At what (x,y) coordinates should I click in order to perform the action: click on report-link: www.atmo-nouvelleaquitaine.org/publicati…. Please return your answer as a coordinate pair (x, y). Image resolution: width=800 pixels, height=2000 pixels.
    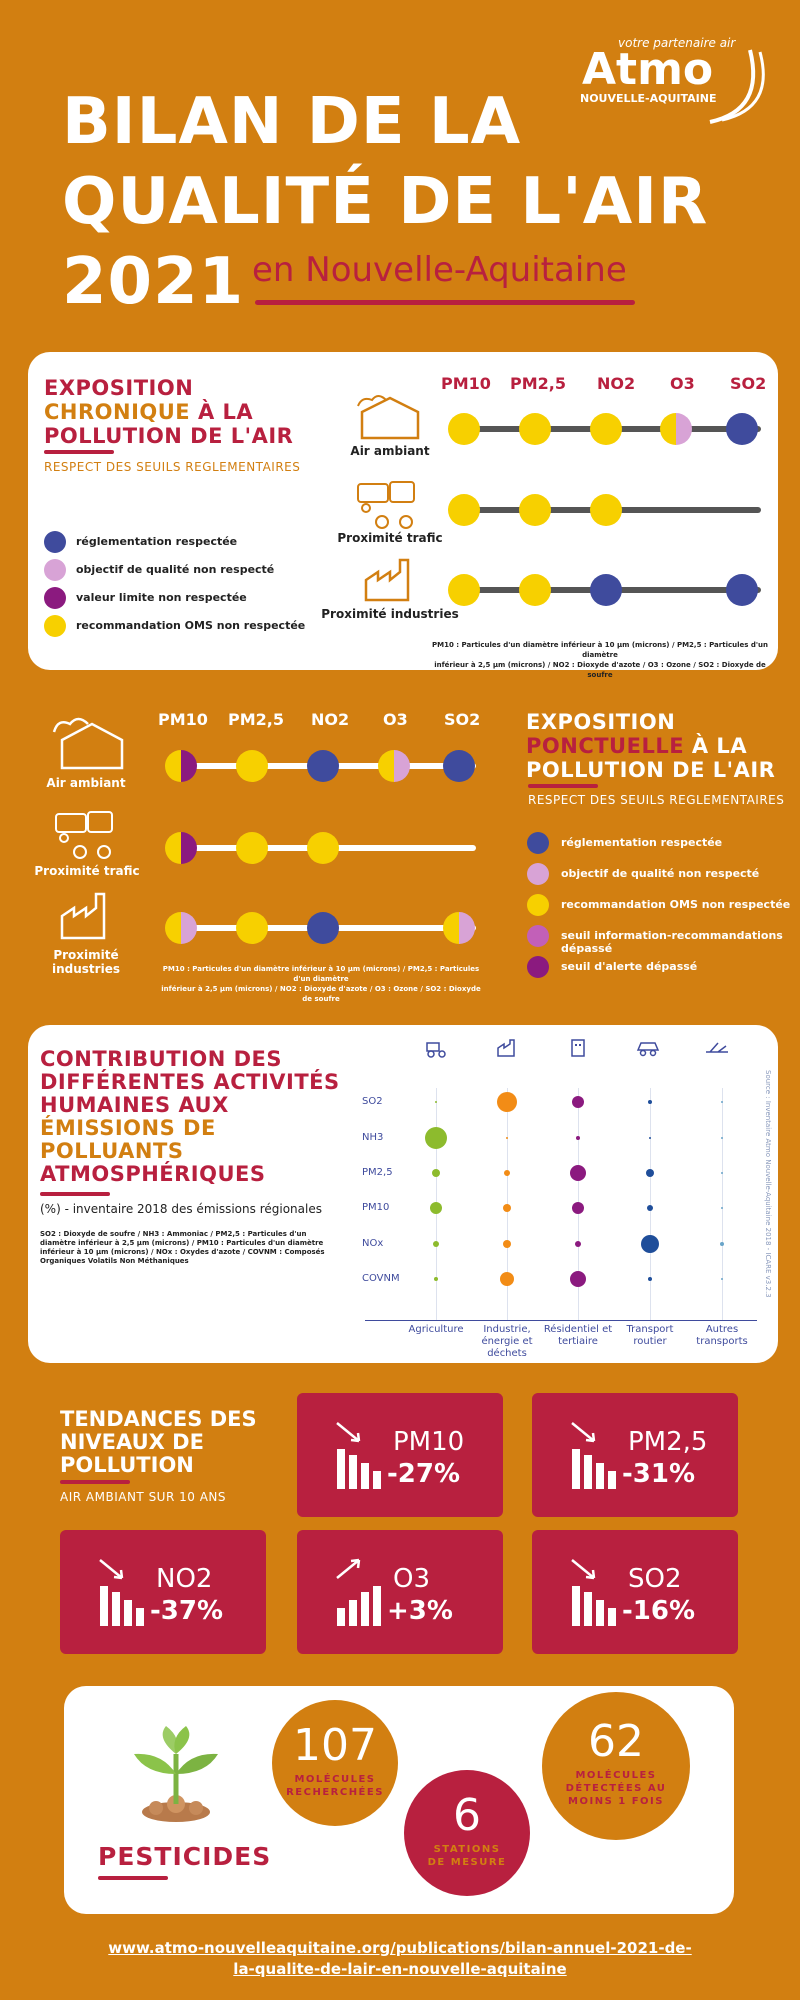
    Looking at the image, I should click on (400, 1958).